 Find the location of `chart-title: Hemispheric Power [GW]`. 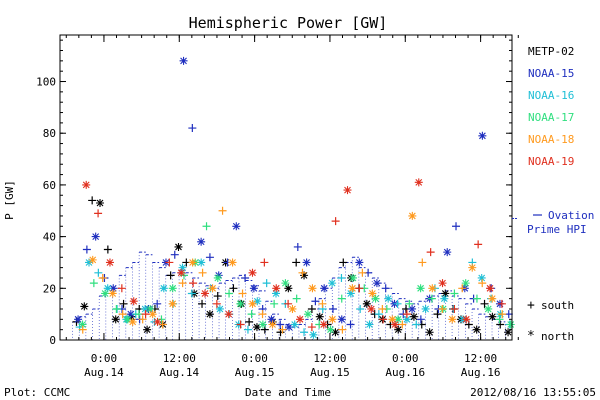

chart-title: Hemispheric Power [GW] is located at coordinates (288, 23).